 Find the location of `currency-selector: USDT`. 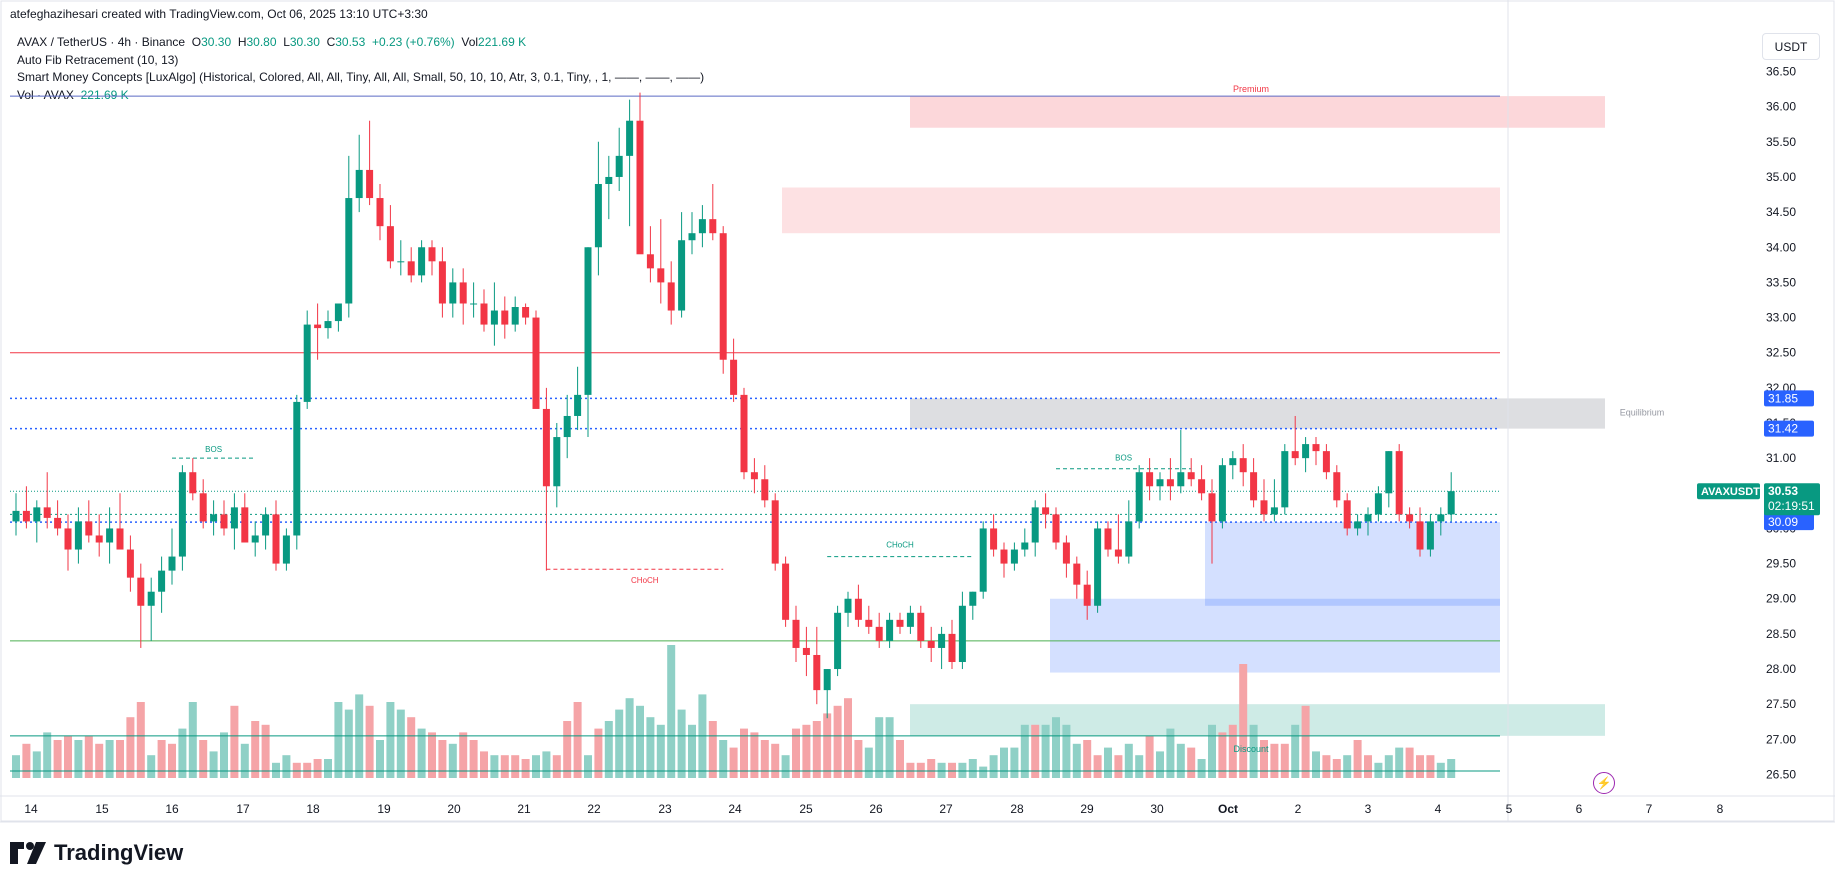

currency-selector: USDT is located at coordinates (1791, 46).